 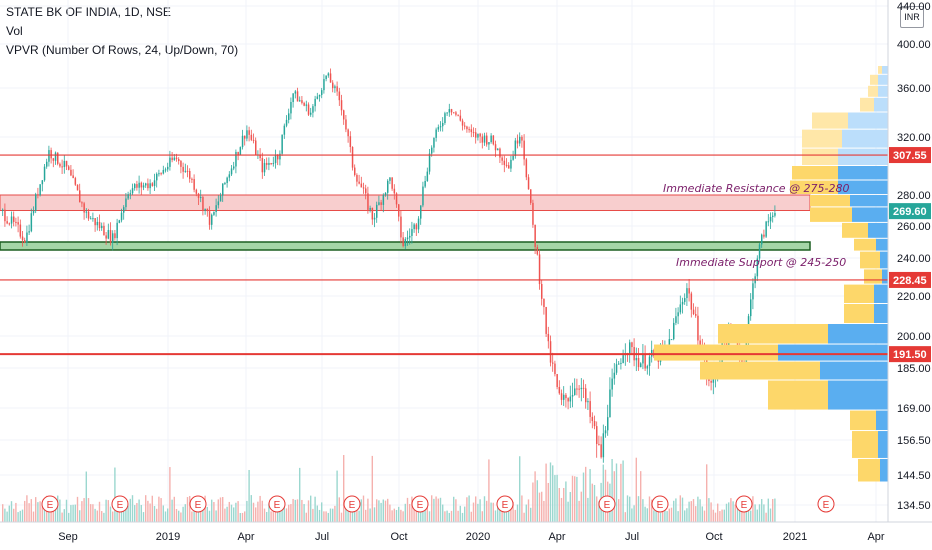 What do you see at coordinates (912, 17) in the screenshot?
I see `currency-button: INR` at bounding box center [912, 17].